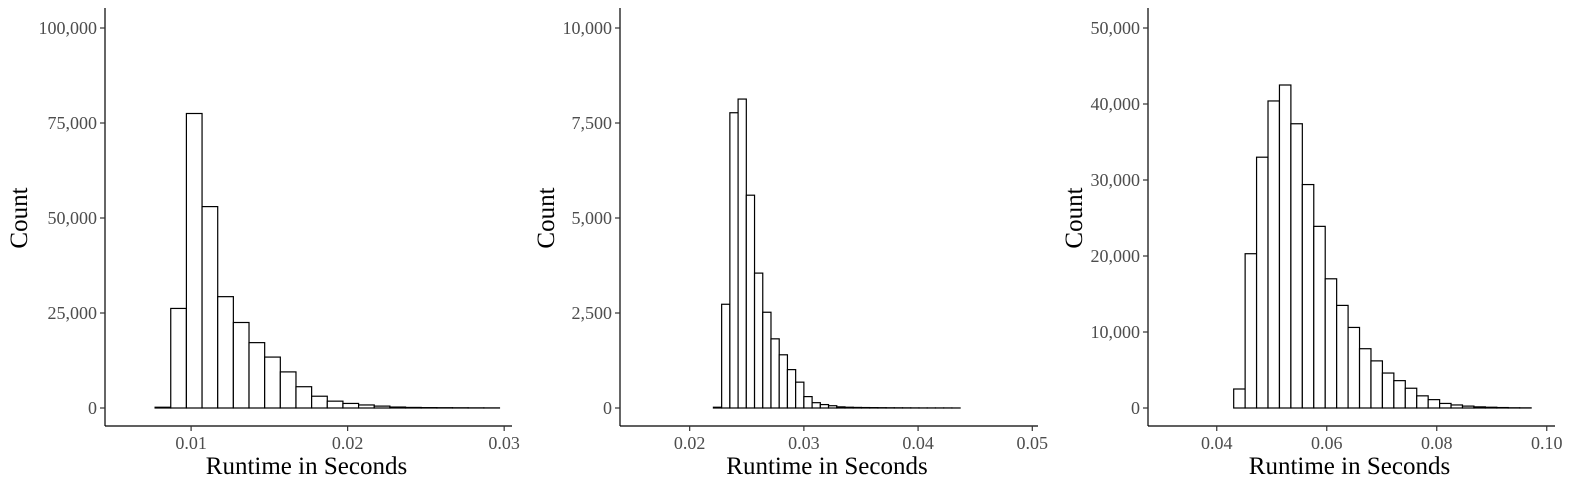 The image size is (1569, 478). I want to click on x-tick-label: 0.06, so click(1327, 443).